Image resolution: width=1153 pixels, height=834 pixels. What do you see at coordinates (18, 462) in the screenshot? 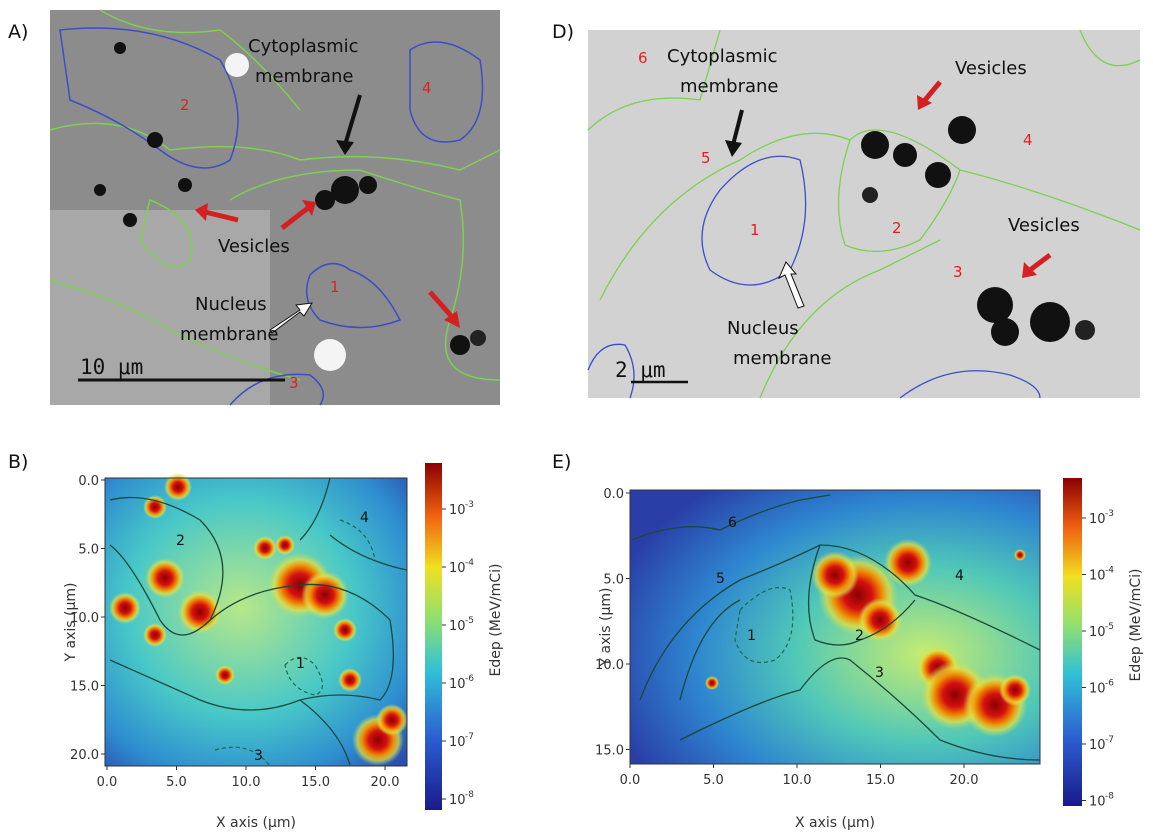
I see `panel-letter: B)` at bounding box center [18, 462].